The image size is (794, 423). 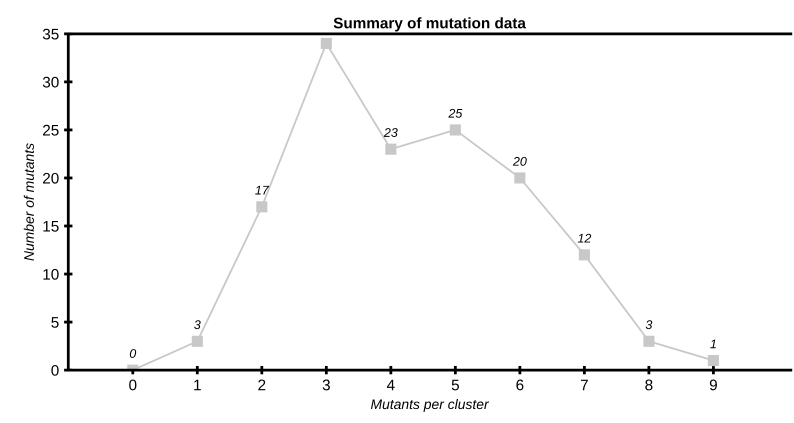 I want to click on x-axis-title: Mutants per cluster, so click(x=430, y=405).